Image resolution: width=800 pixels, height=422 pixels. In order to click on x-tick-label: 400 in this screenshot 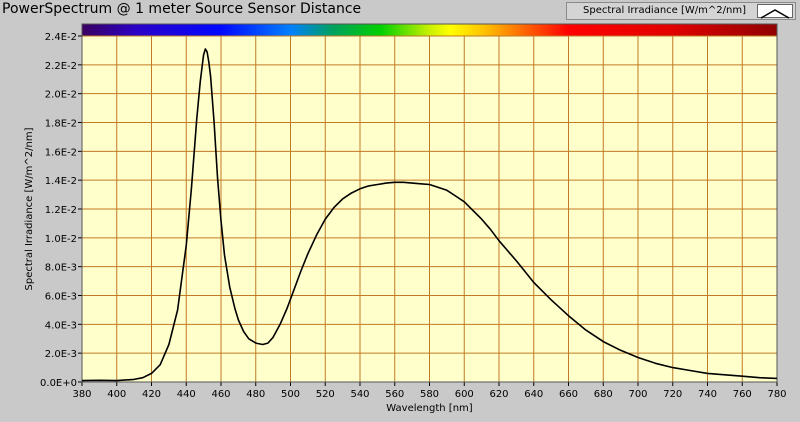, I will do `click(116, 394)`.